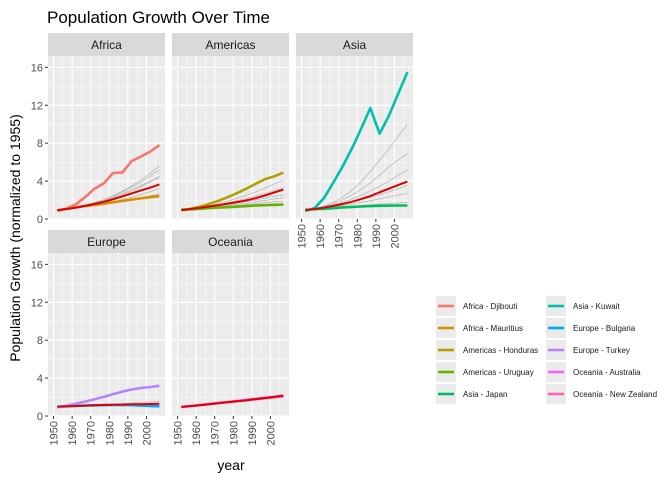 The height and width of the screenshot is (480, 672). I want to click on x-axis-title: year, so click(231, 465).